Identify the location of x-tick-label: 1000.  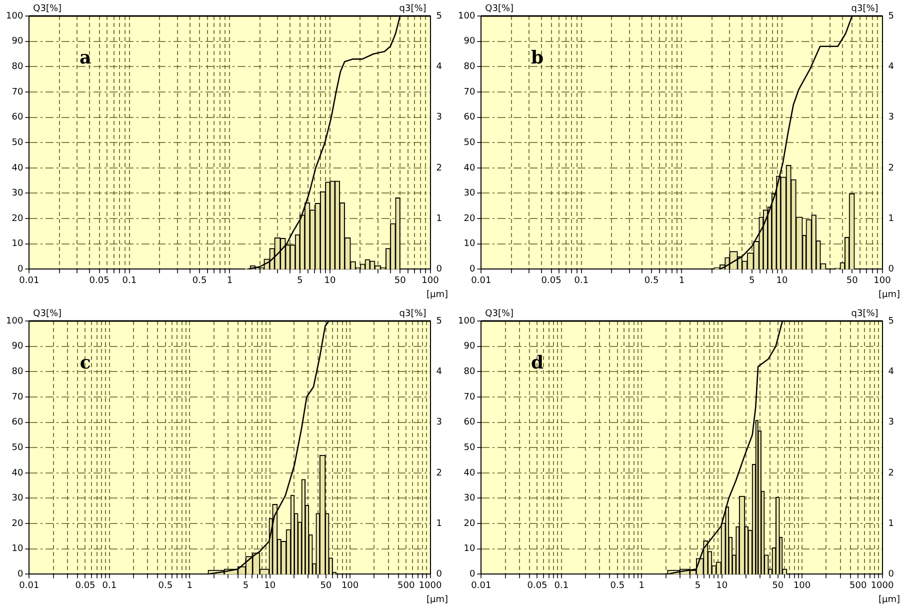
(882, 585).